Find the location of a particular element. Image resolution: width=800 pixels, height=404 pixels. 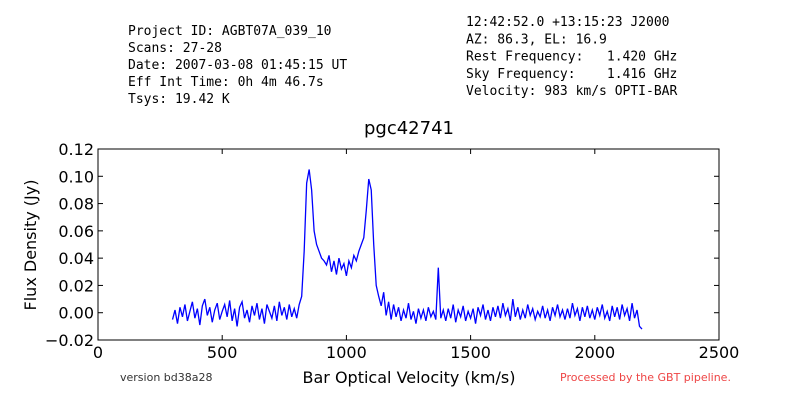

info-left-line: Tsys: 19.42 K is located at coordinates (179, 99).